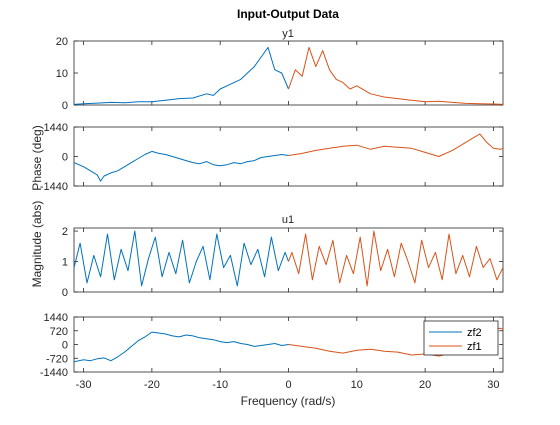  What do you see at coordinates (474, 333) in the screenshot?
I see `legend-label-zf2: zf2` at bounding box center [474, 333].